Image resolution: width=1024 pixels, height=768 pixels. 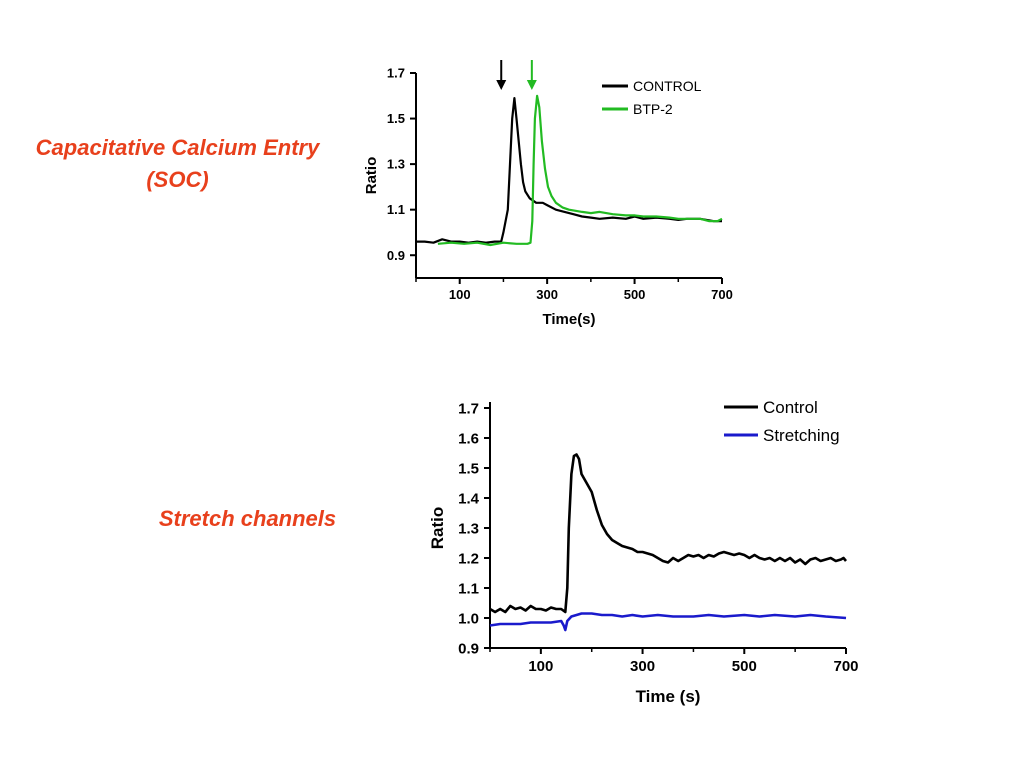 What do you see at coordinates (371, 176) in the screenshot?
I see `chart1-y-axis-title: Ratio` at bounding box center [371, 176].